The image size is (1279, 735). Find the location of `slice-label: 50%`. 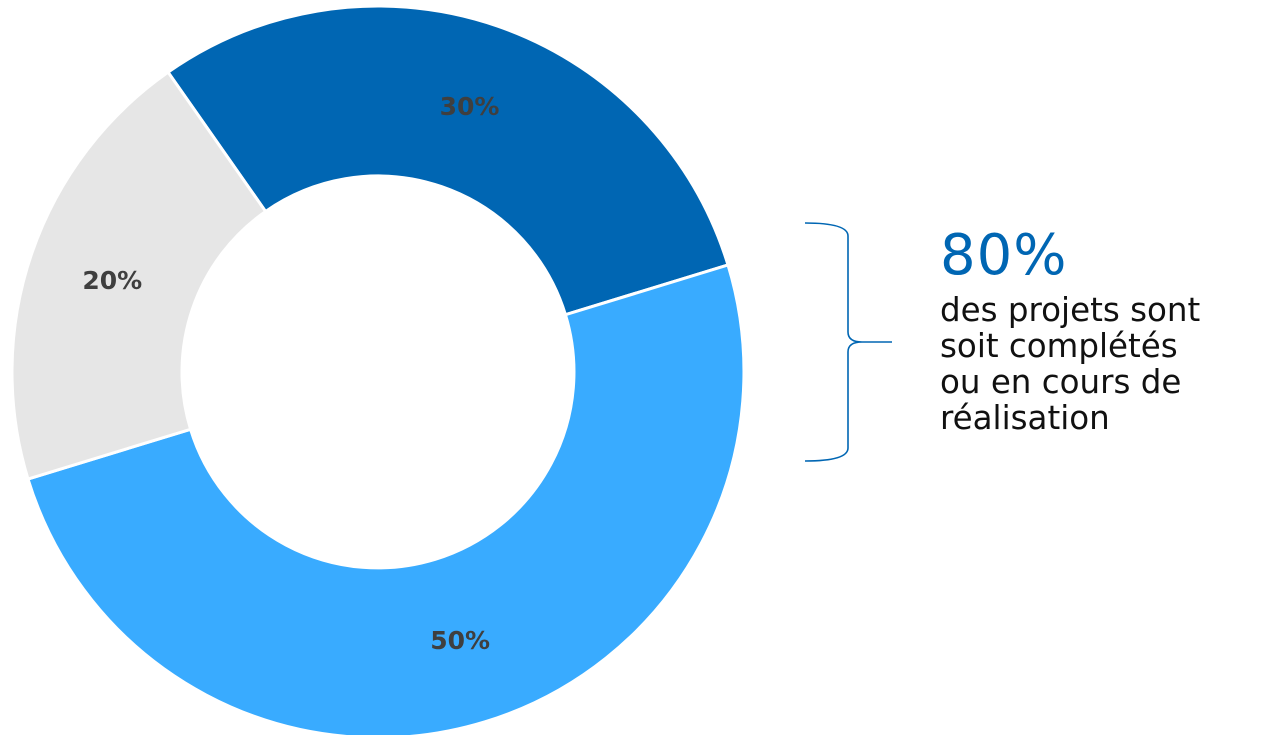

slice-label: 50% is located at coordinates (460, 640).